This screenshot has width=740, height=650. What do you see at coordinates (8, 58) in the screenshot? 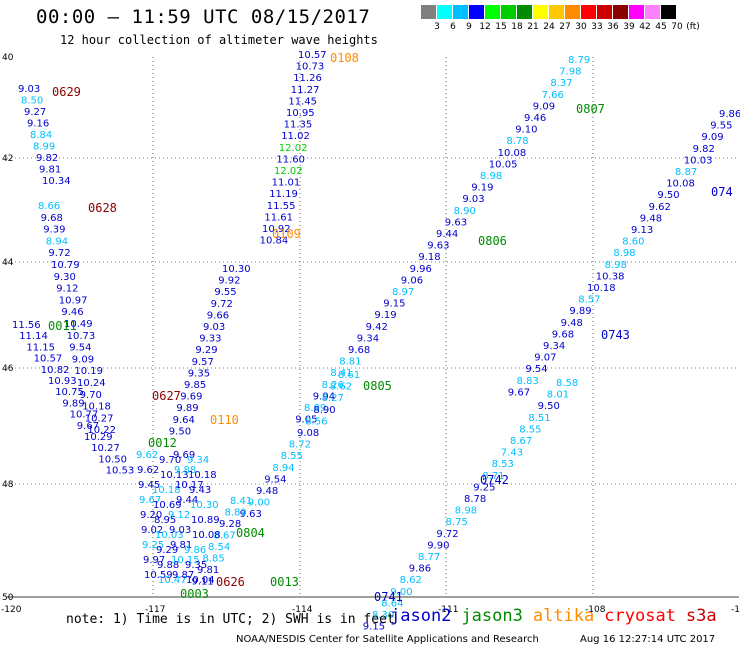
I see `lat-tick-label: 40` at bounding box center [8, 58].